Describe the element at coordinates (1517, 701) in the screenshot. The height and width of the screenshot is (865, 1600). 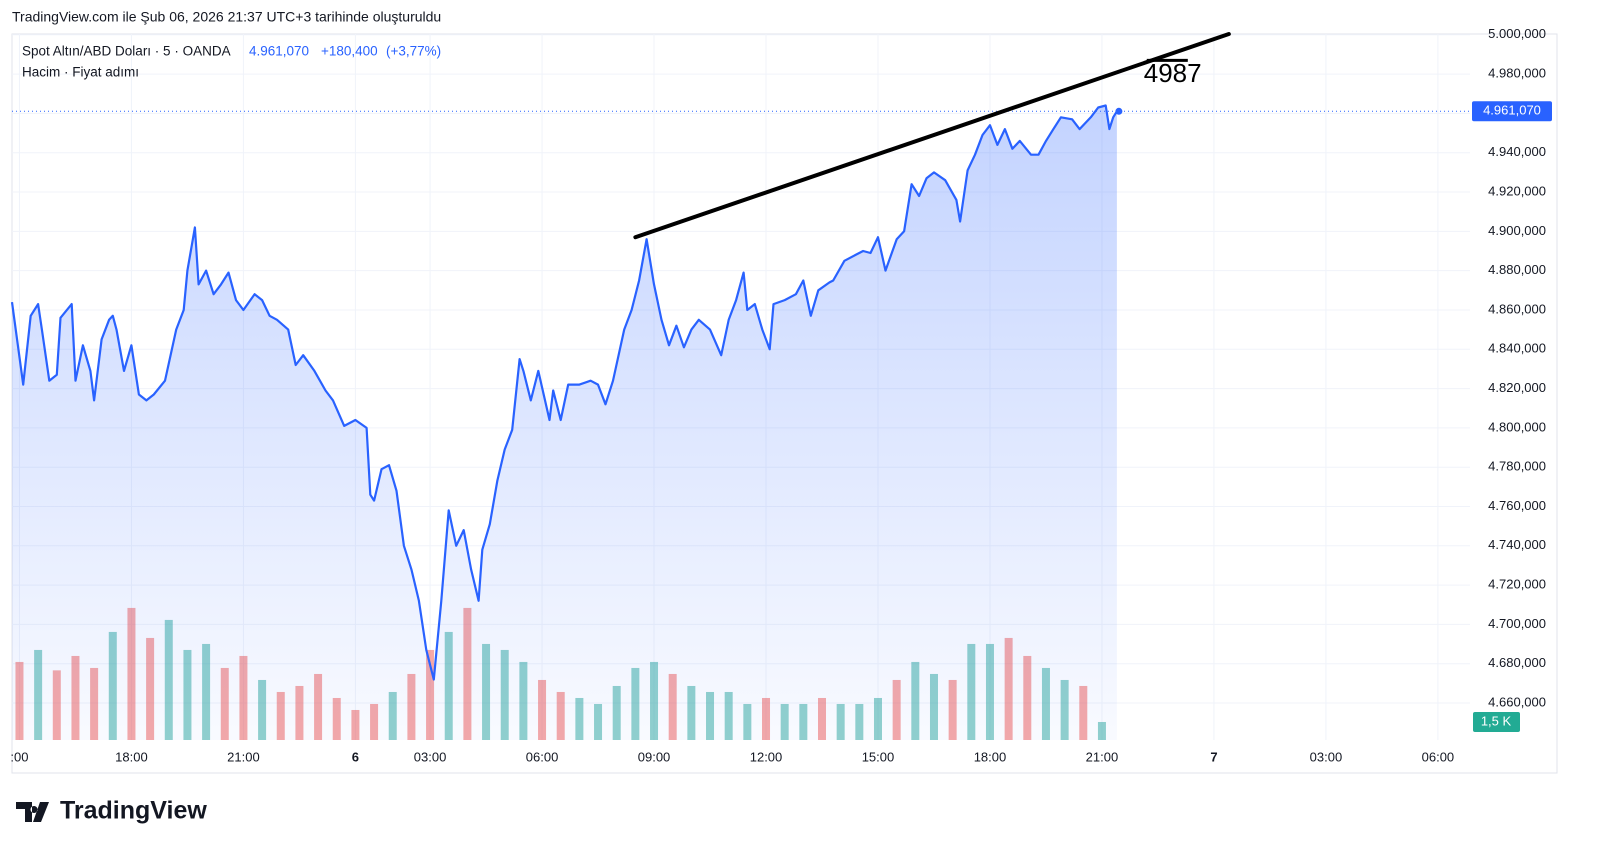
I see `y-tick-label: 4.660,000` at that location.